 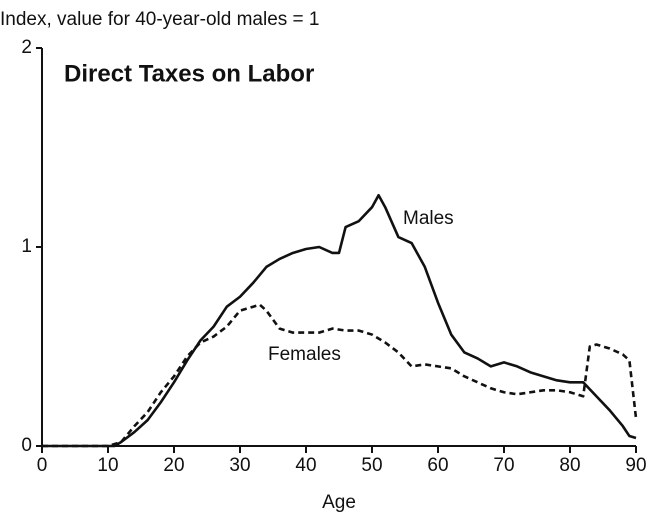 What do you see at coordinates (26, 445) in the screenshot?
I see `y-tick-label: 0` at bounding box center [26, 445].